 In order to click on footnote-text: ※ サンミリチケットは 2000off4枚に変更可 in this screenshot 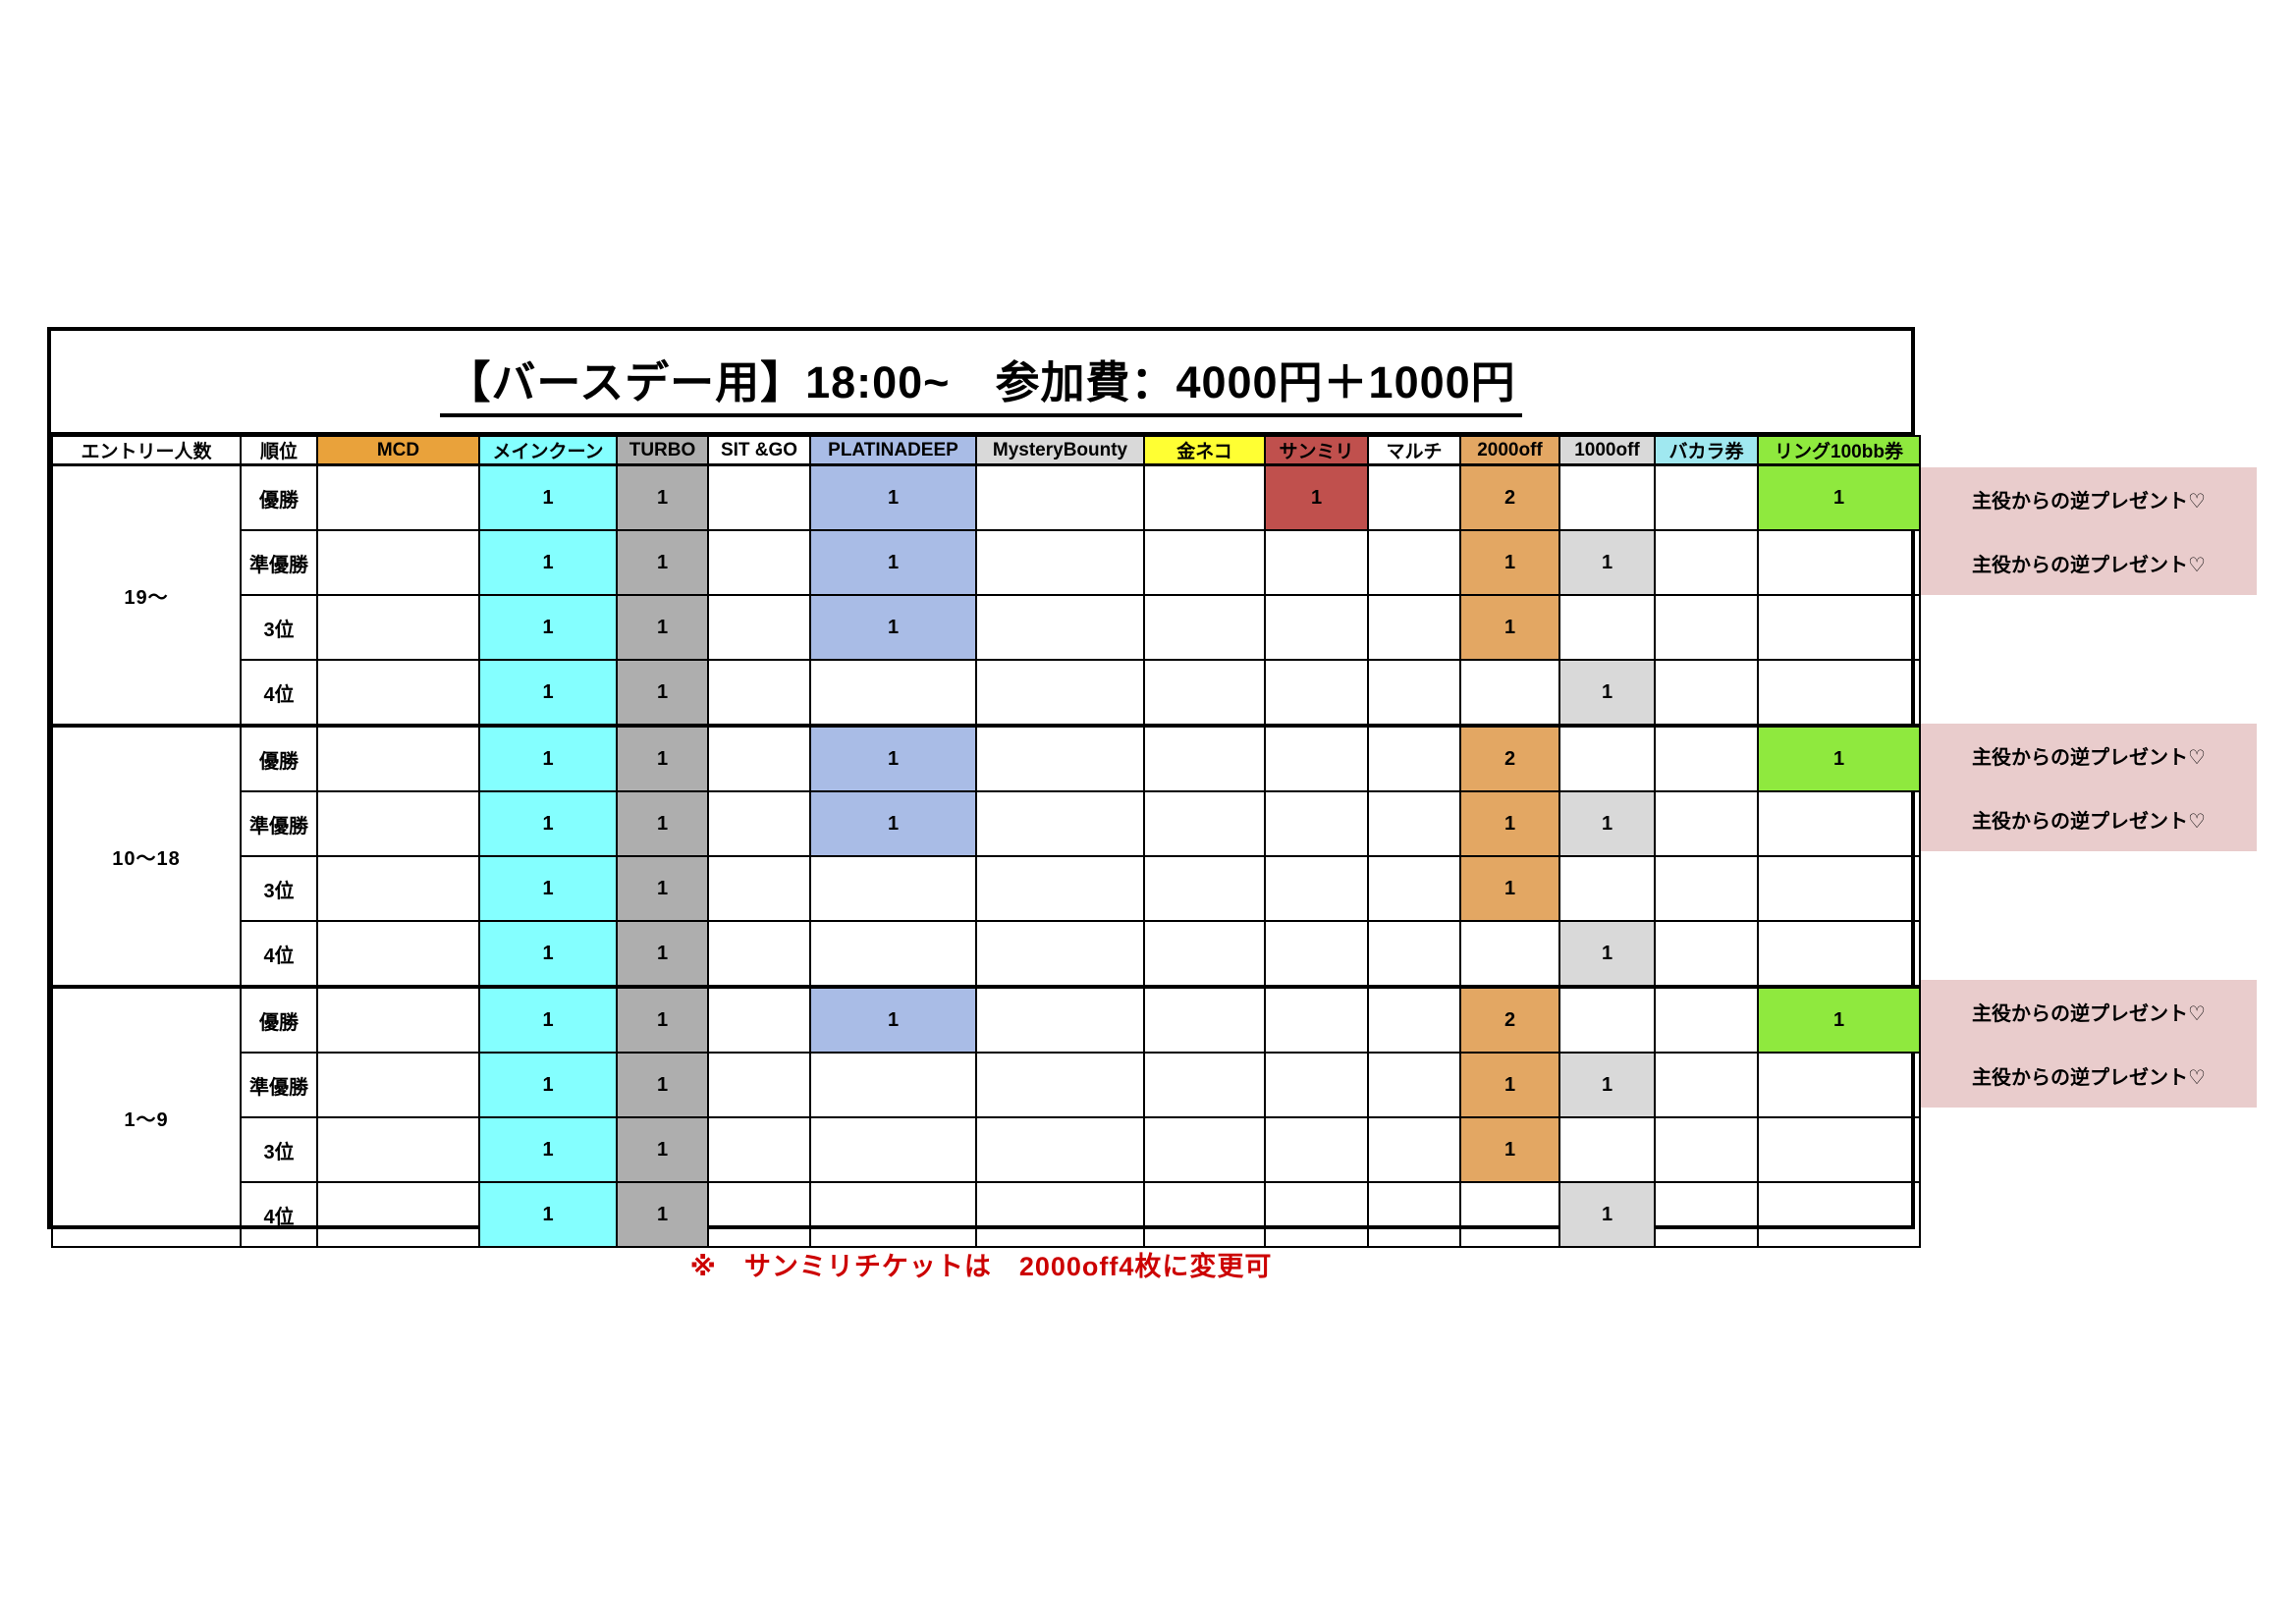, I will do `click(981, 1266)`.